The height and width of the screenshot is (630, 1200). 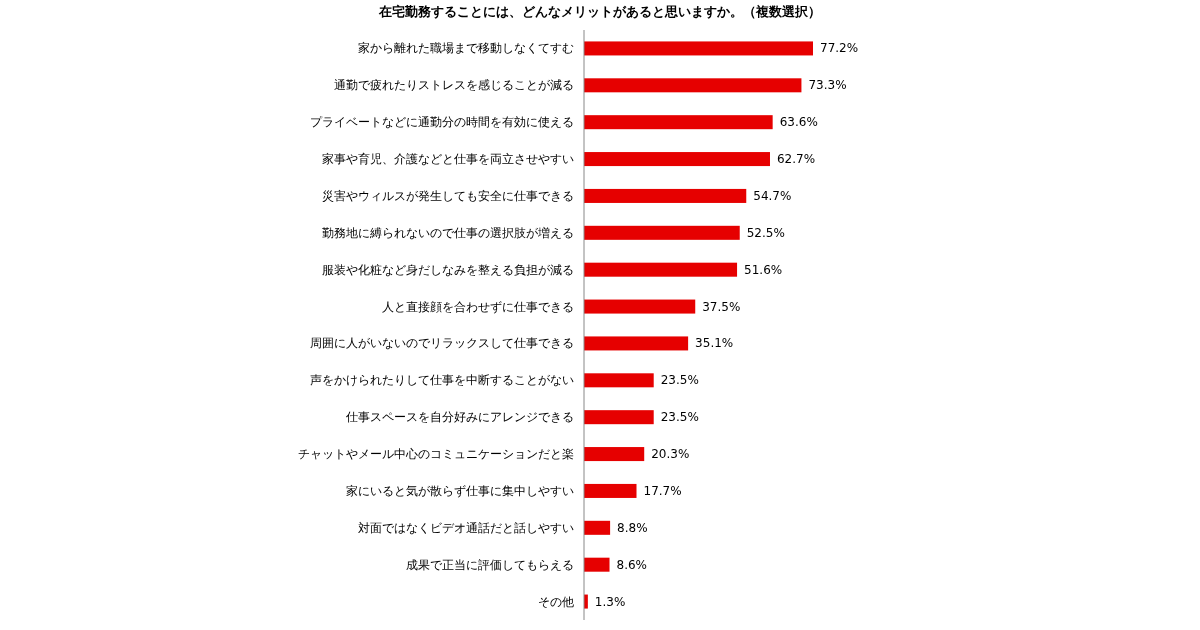 I want to click on data-label: 52.5%, so click(x=765, y=232).